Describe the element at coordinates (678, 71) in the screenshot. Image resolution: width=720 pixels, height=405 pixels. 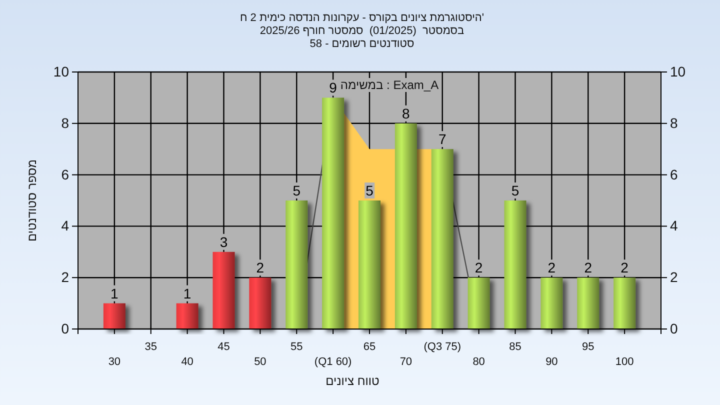
I see `y2-tick-label: 10` at that location.